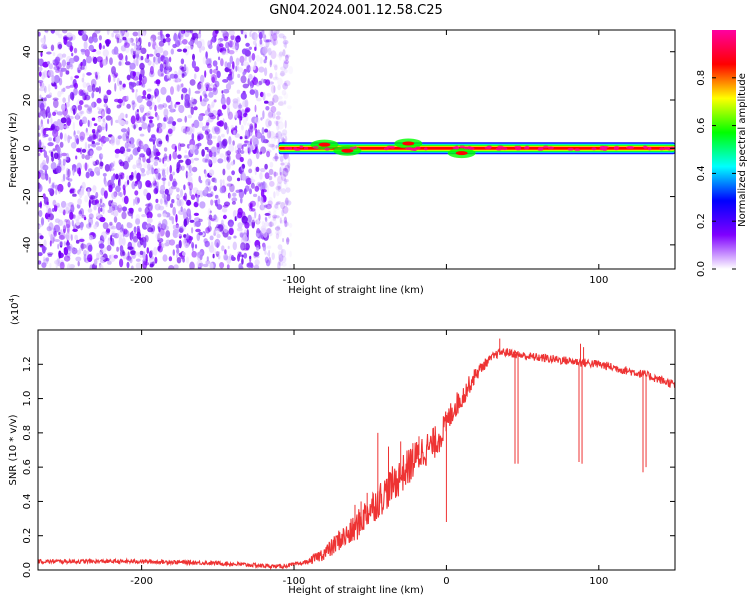  I want to click on y-tick-label: 0.0, so click(27, 570).